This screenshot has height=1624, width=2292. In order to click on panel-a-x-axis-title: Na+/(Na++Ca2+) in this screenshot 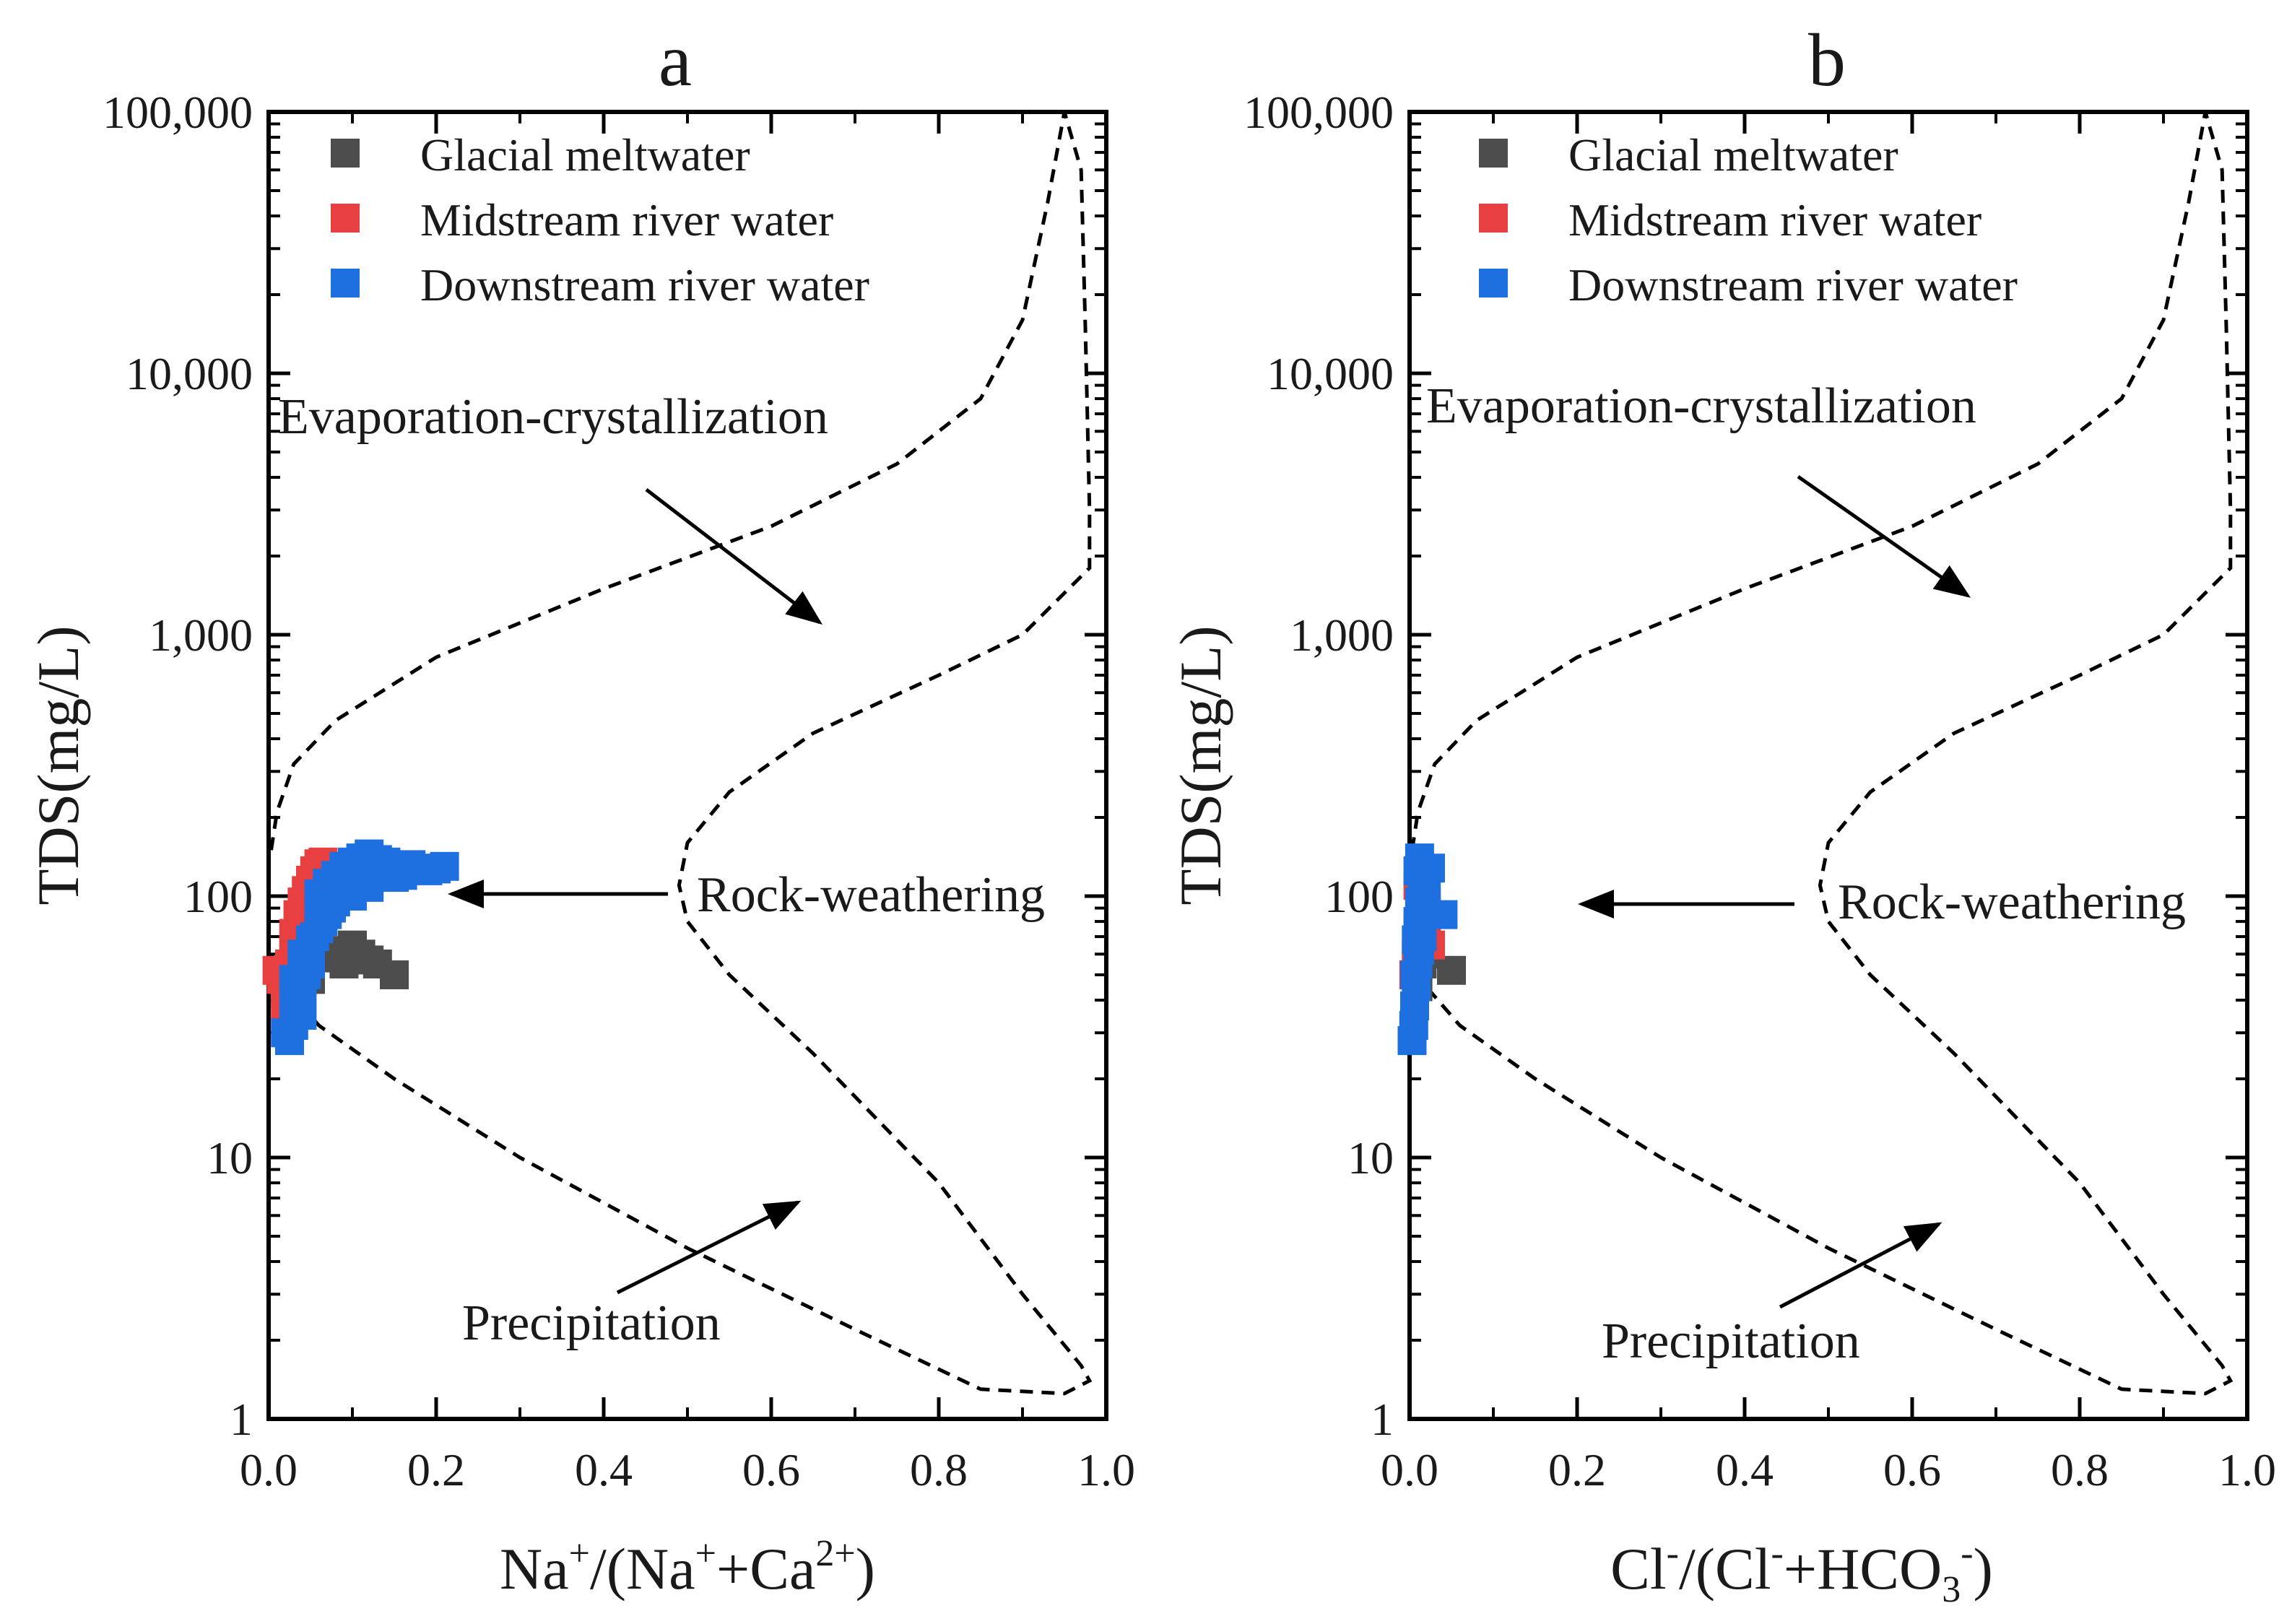, I will do `click(687, 1567)`.